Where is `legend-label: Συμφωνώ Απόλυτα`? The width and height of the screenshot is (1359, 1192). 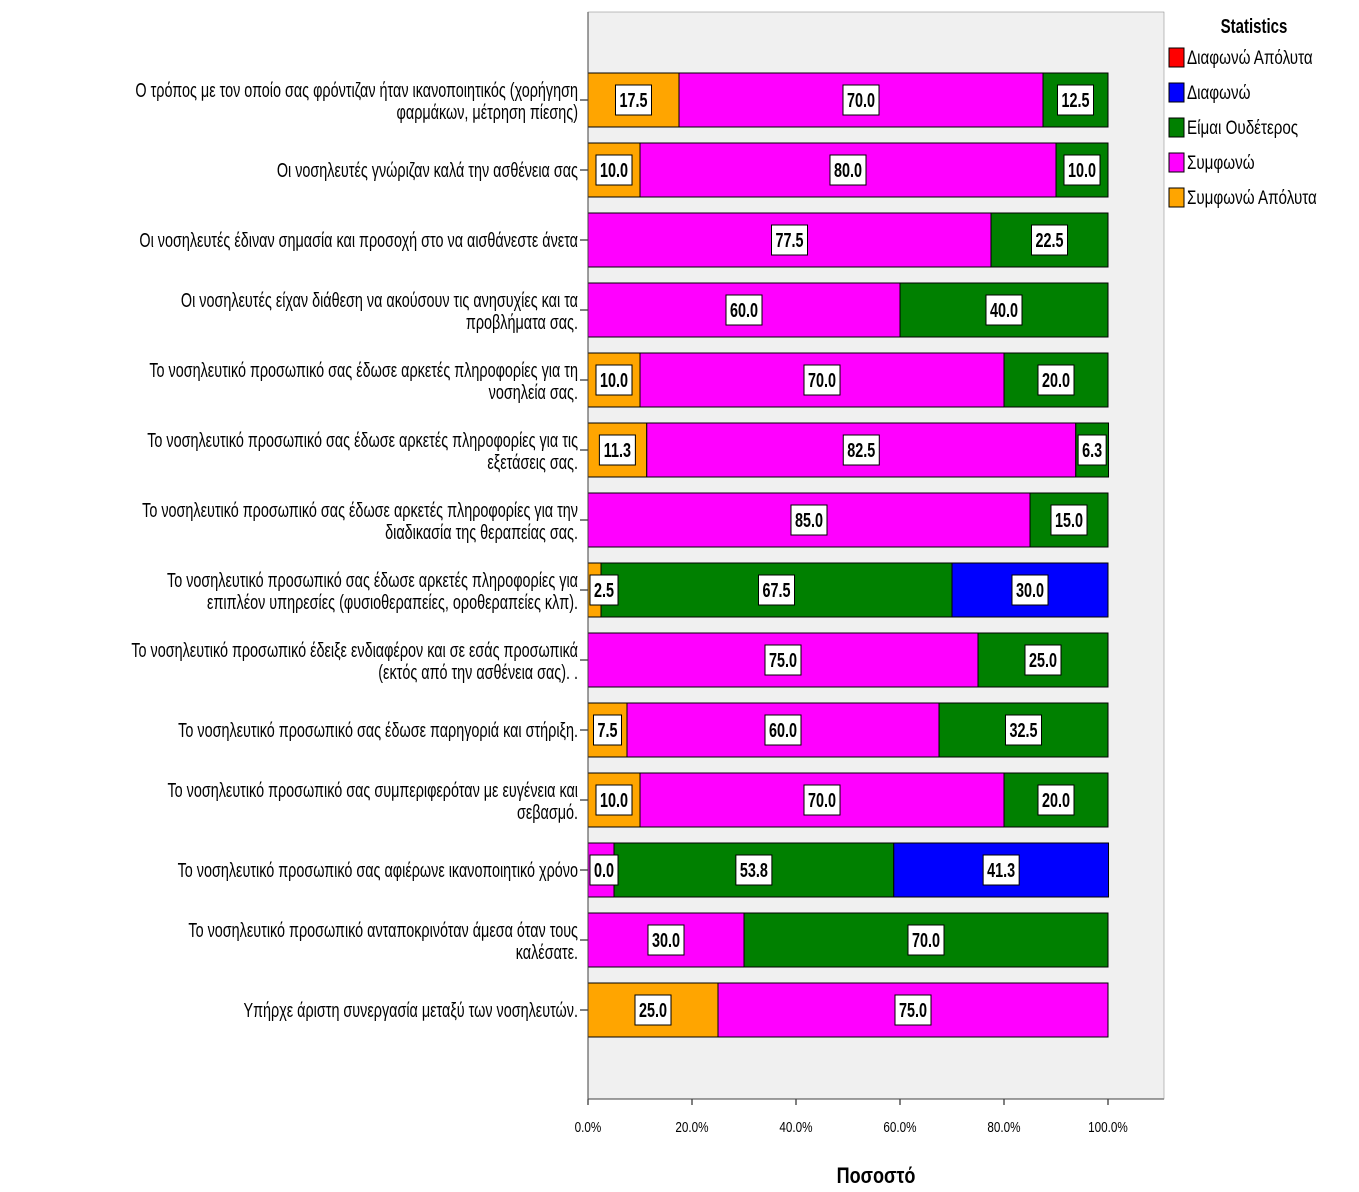 legend-label: Συμφωνώ Απόλυτα is located at coordinates (1252, 197).